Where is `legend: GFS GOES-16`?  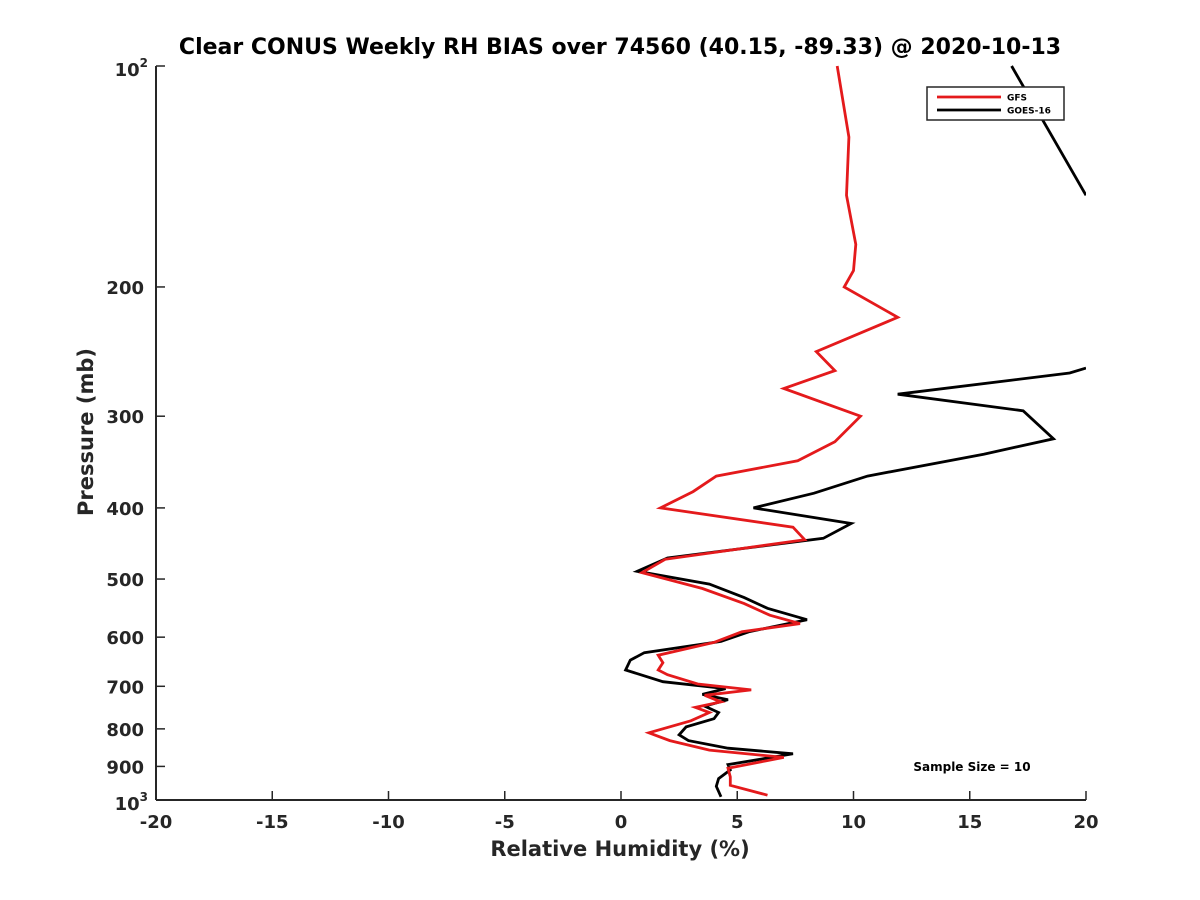 legend: GFS GOES-16 is located at coordinates (995, 103).